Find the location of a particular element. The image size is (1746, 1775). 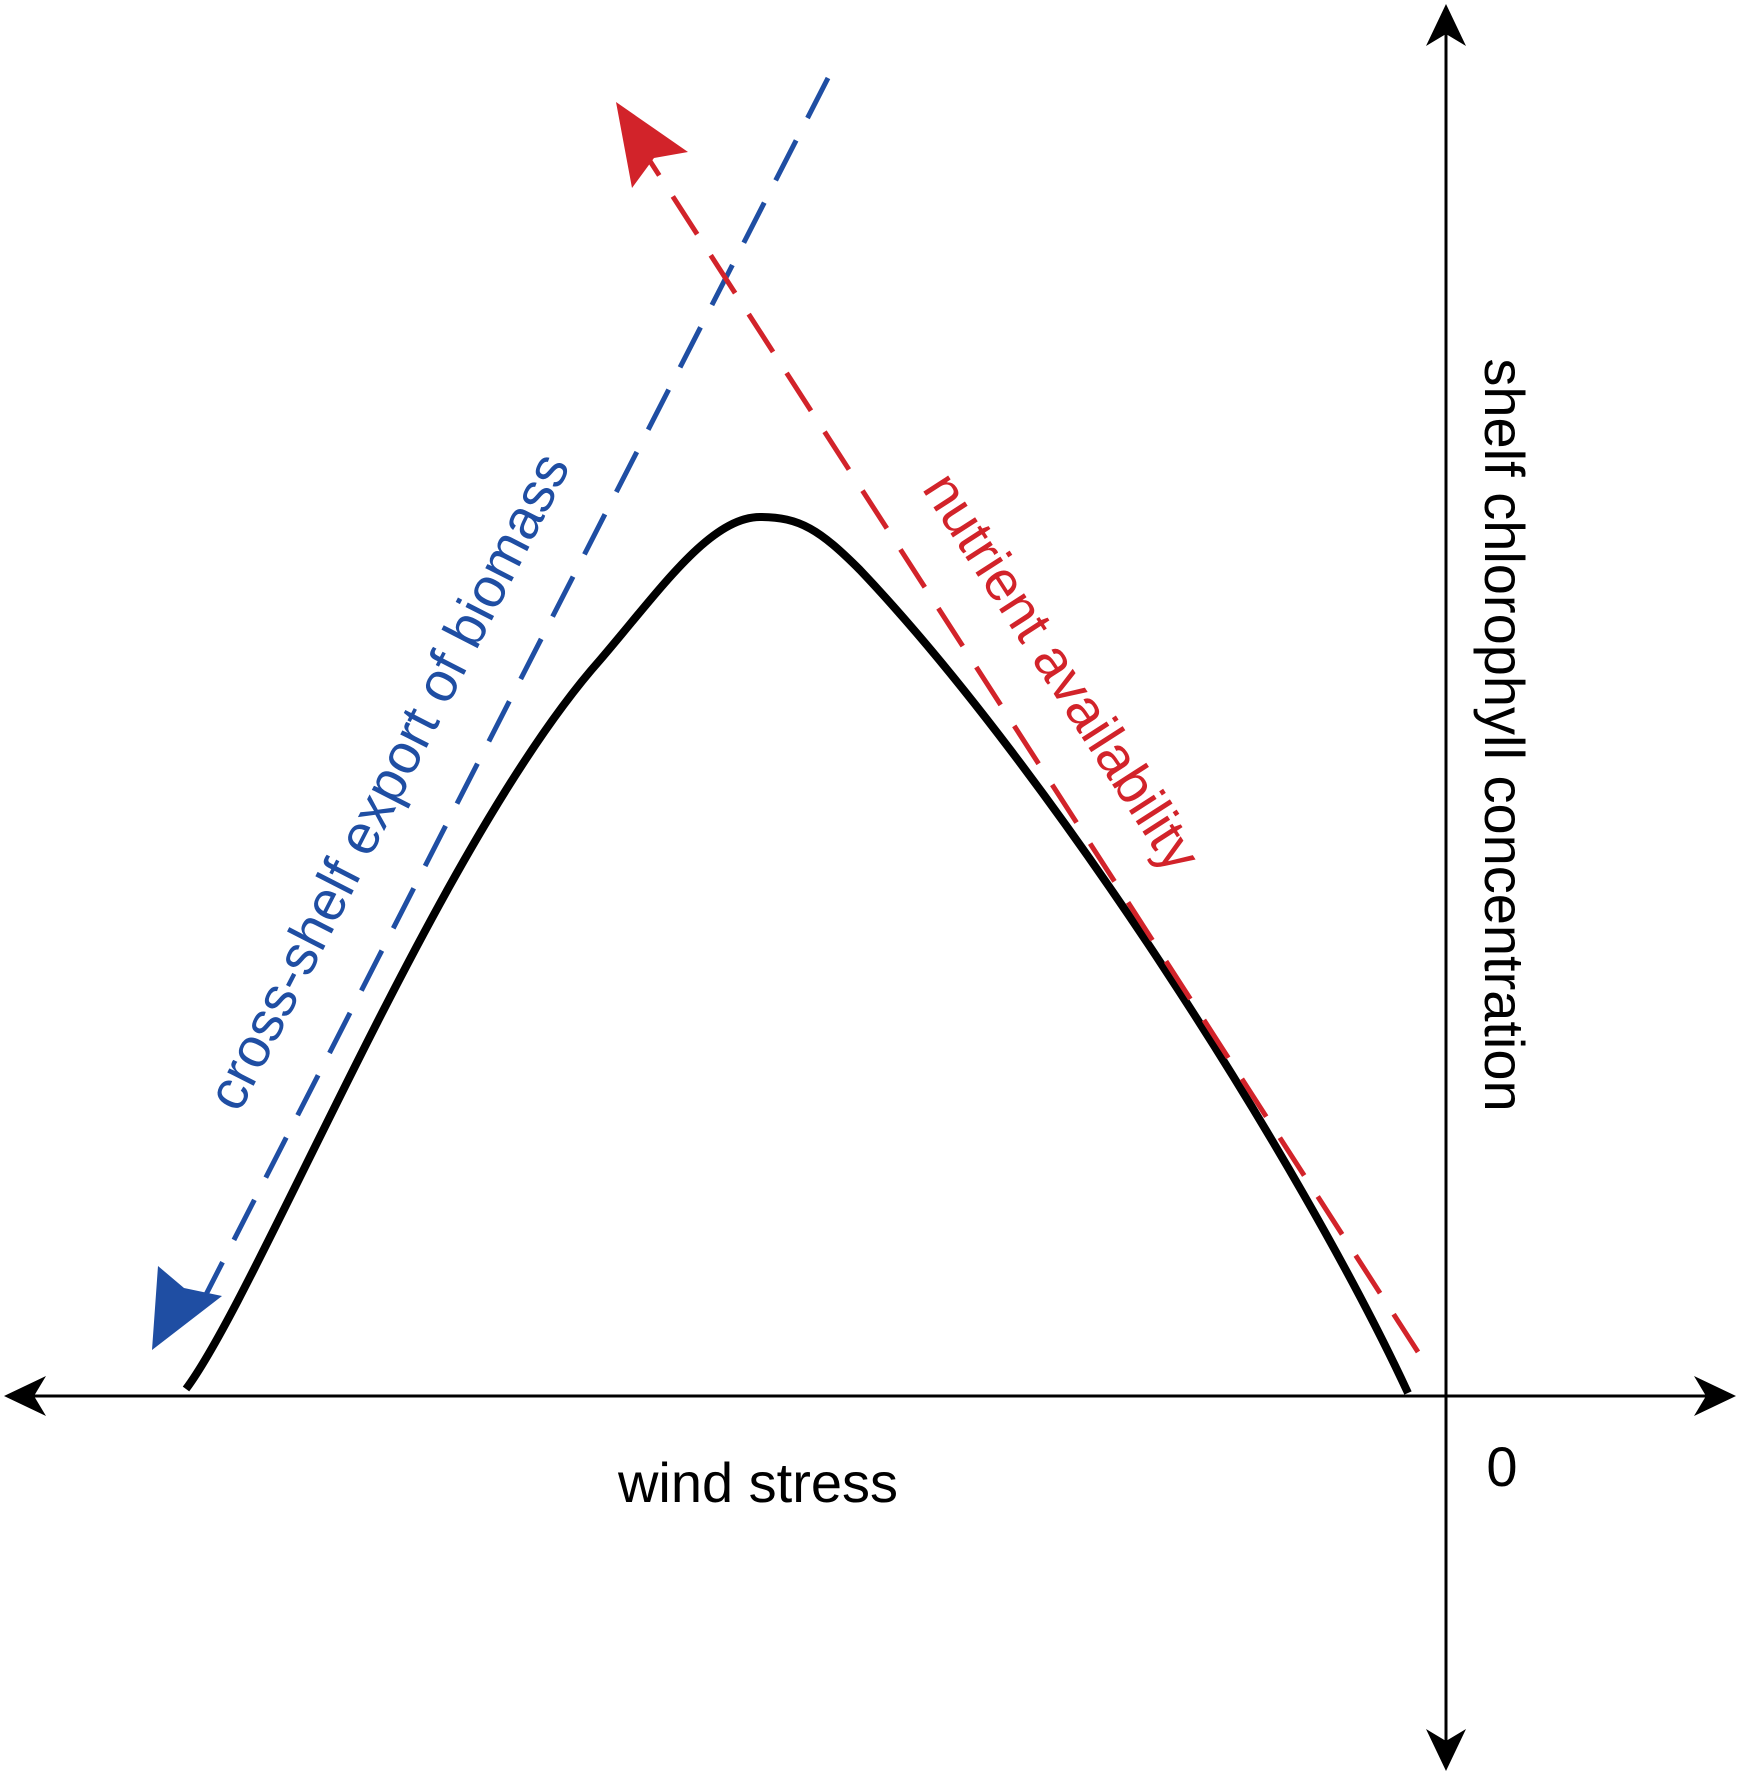

x-axis-left-arrow-icon is located at coordinates (25, 1396).